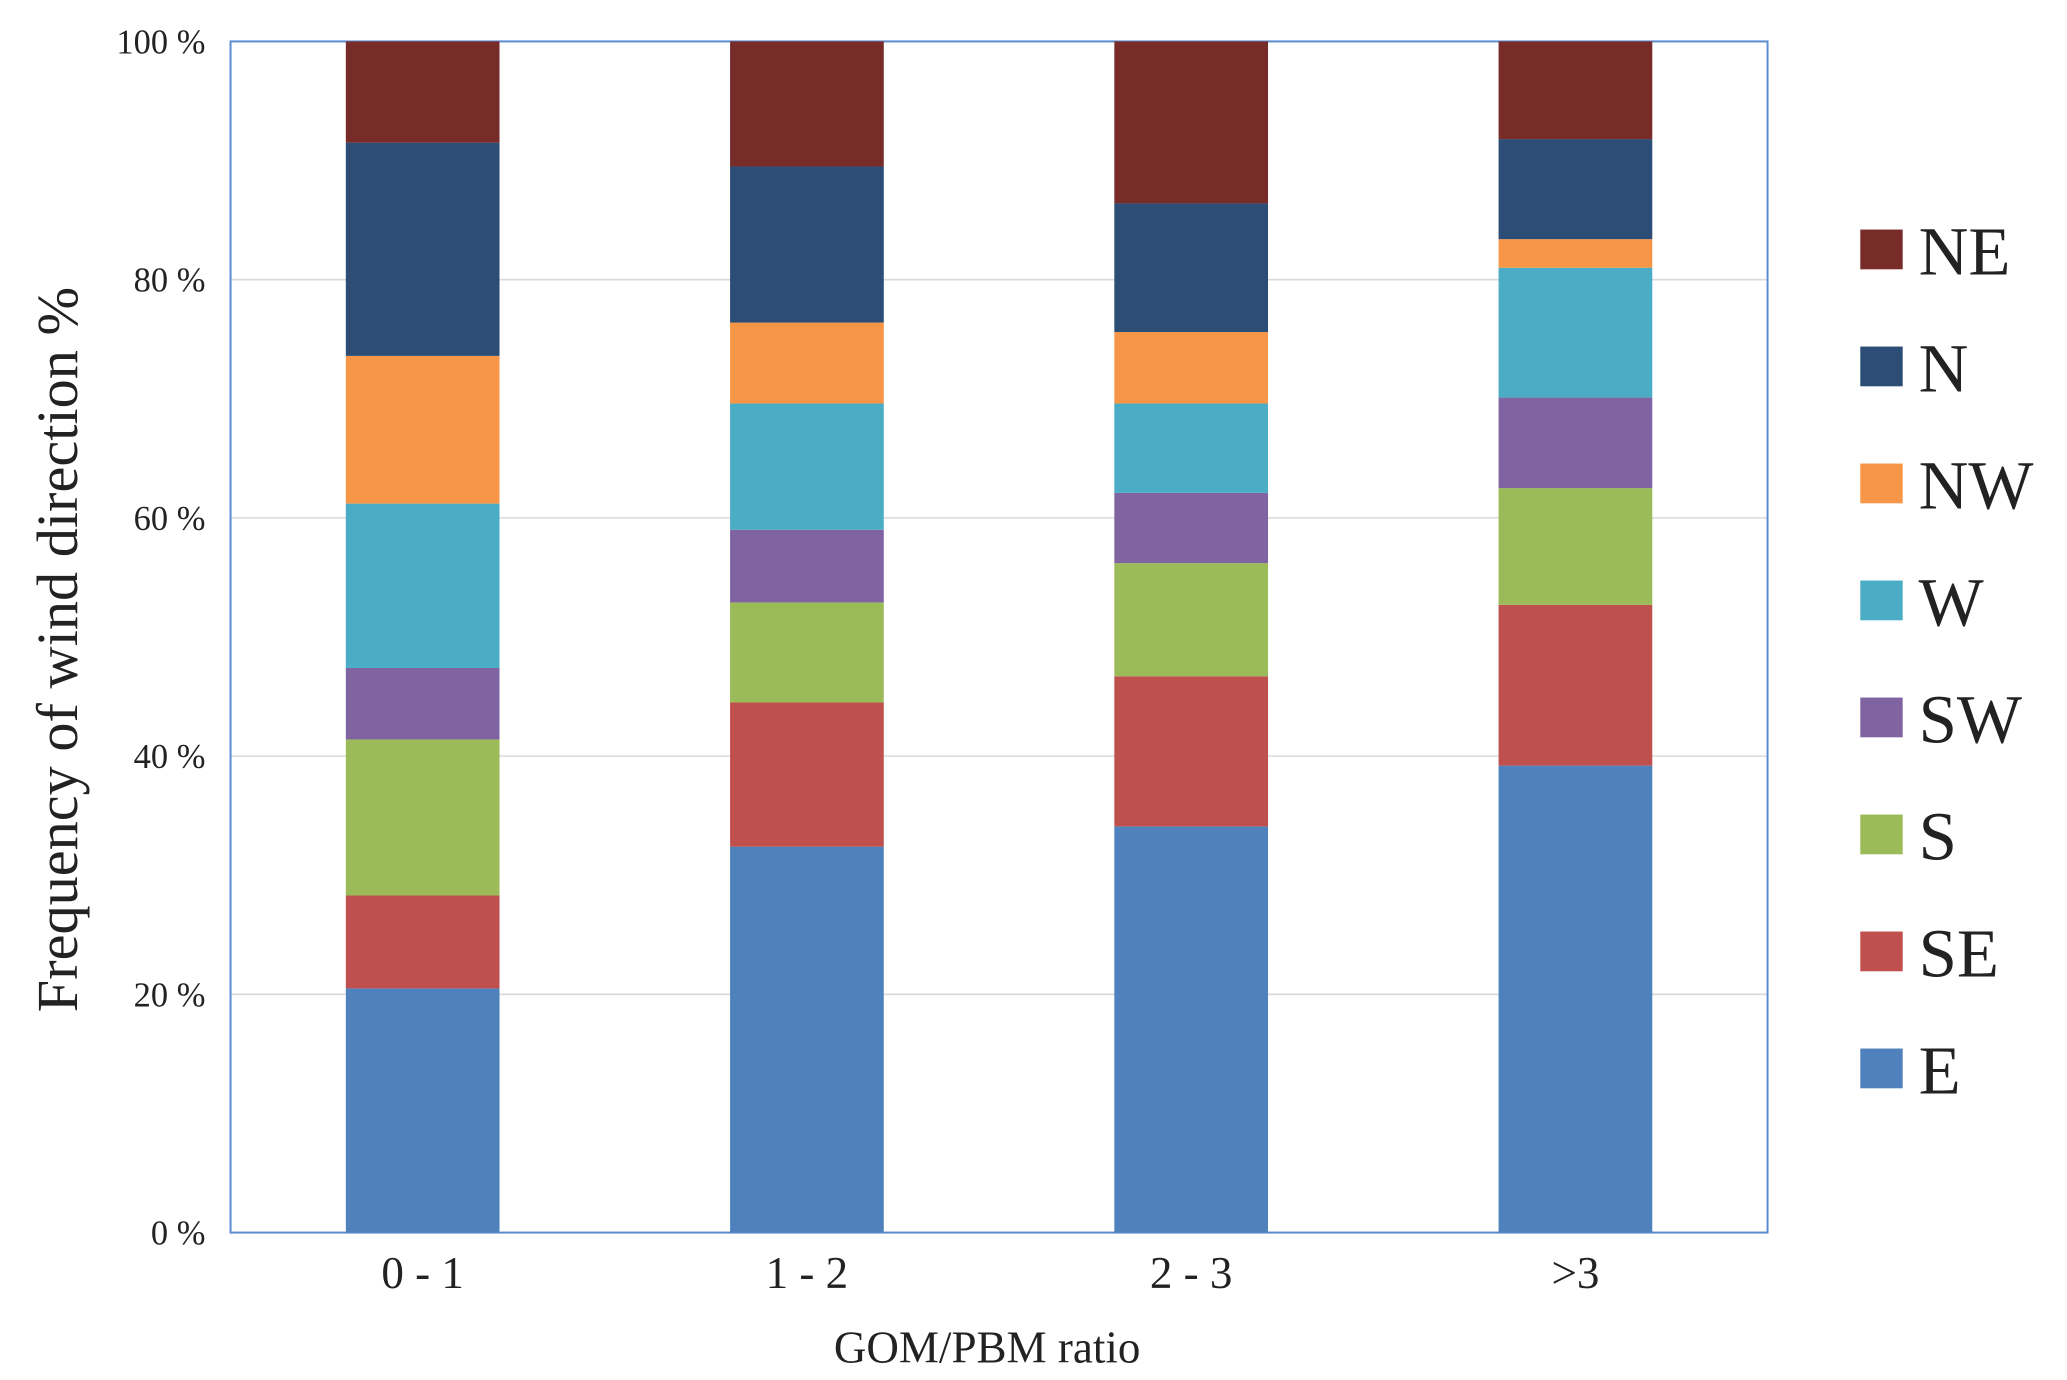 This screenshot has height=1380, width=2067. Describe the element at coordinates (1951, 603) in the screenshot. I see `legend-label: W` at that location.